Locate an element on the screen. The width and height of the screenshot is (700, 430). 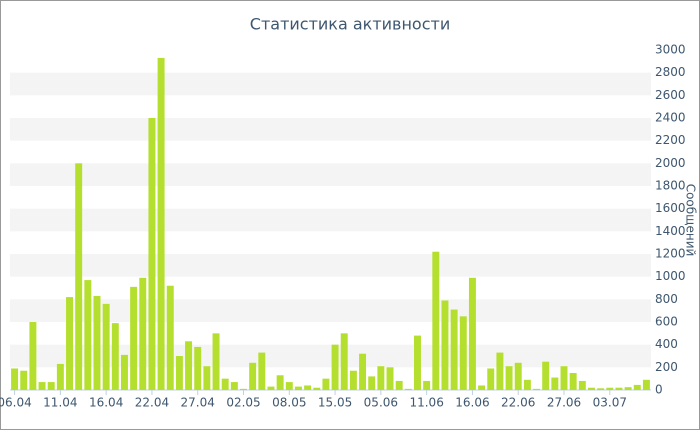
y-tick-label: 1600 is located at coordinates (670, 208).